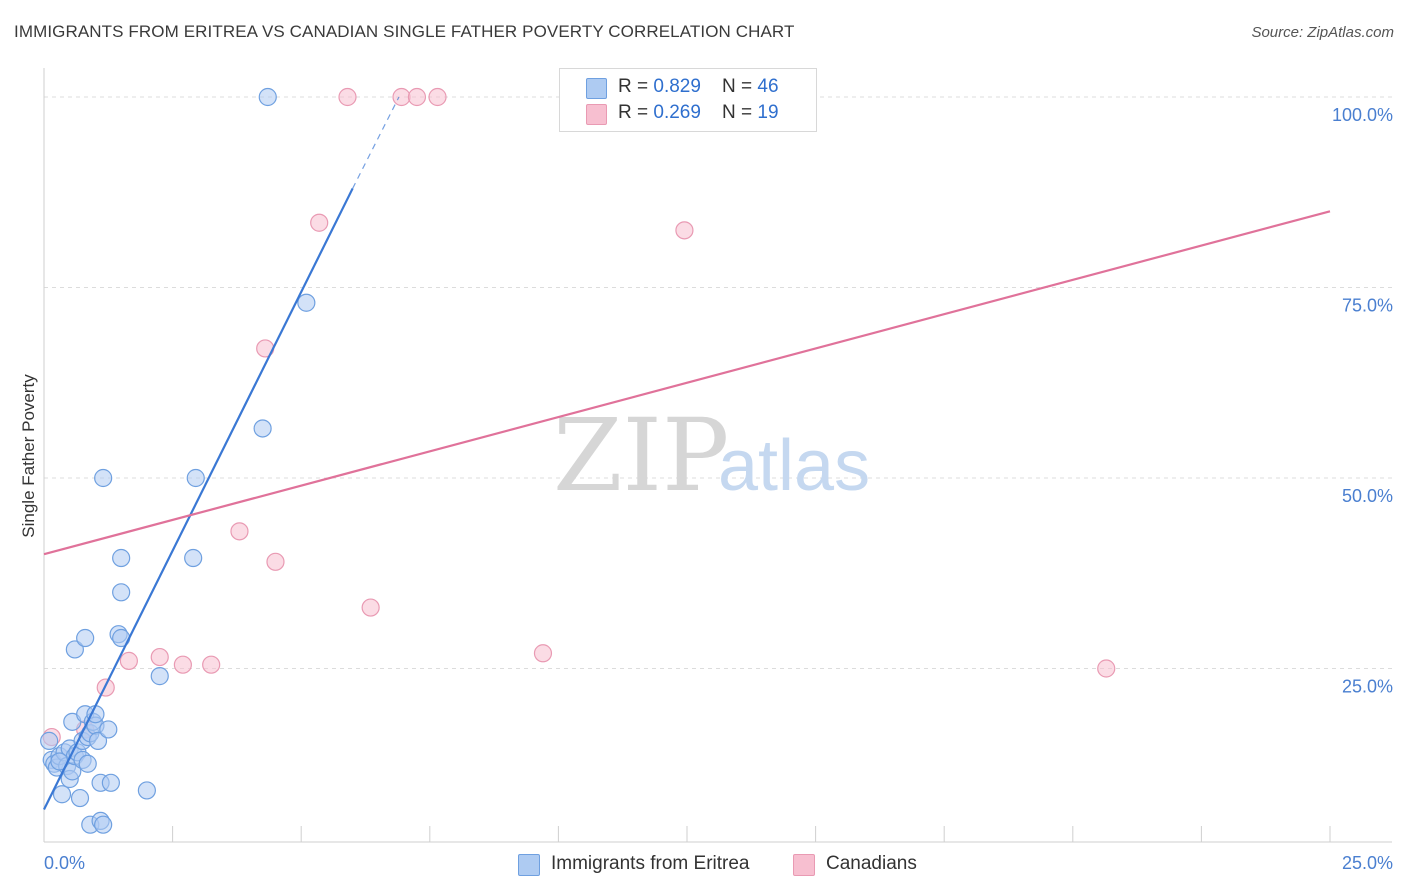  I want to click on y-tick-label: 100.0%, so click(1362, 115).